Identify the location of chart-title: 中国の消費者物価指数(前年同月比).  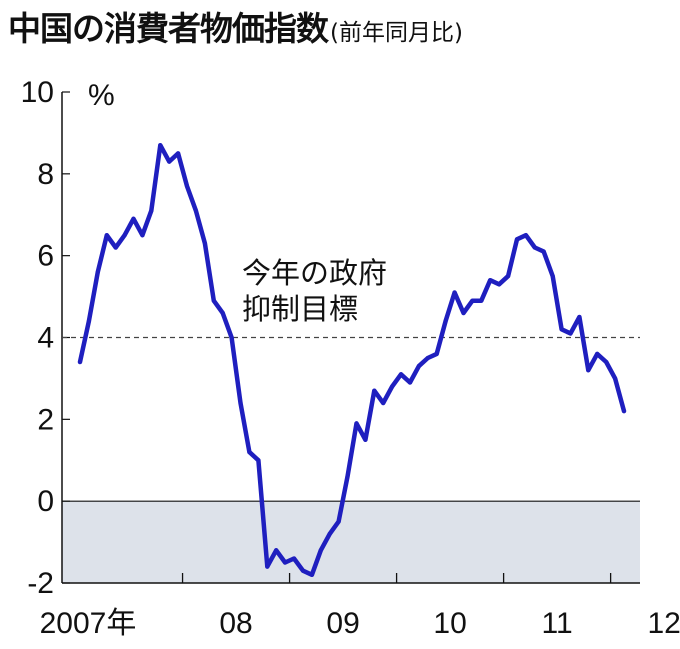
(235, 26).